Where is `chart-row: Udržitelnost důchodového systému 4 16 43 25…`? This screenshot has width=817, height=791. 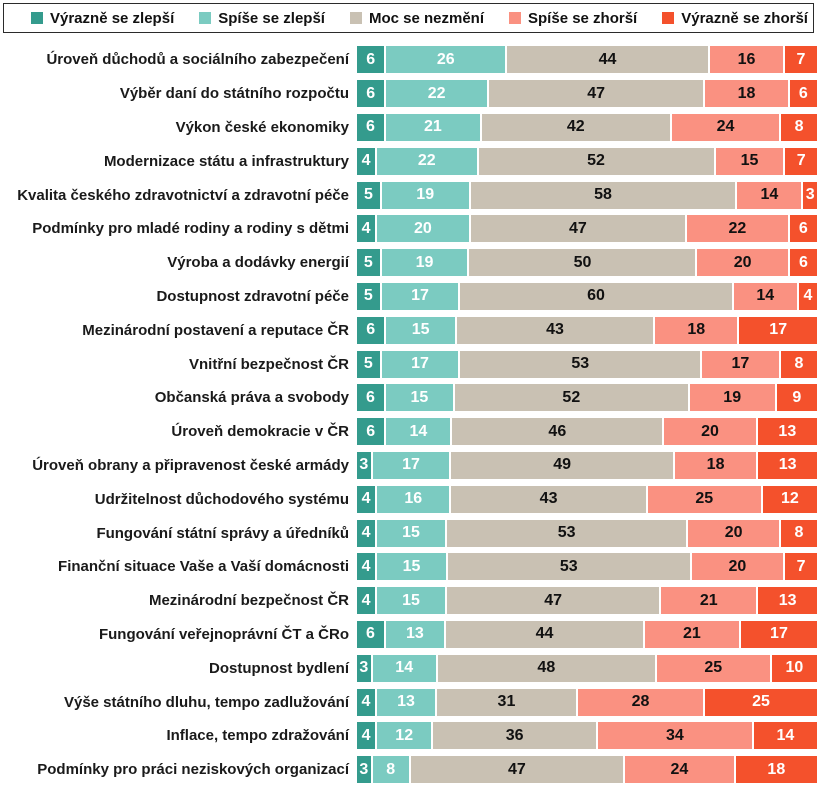
chart-row: Udržitelnost důchodového systému 4 16 43 25… is located at coordinates (408, 499).